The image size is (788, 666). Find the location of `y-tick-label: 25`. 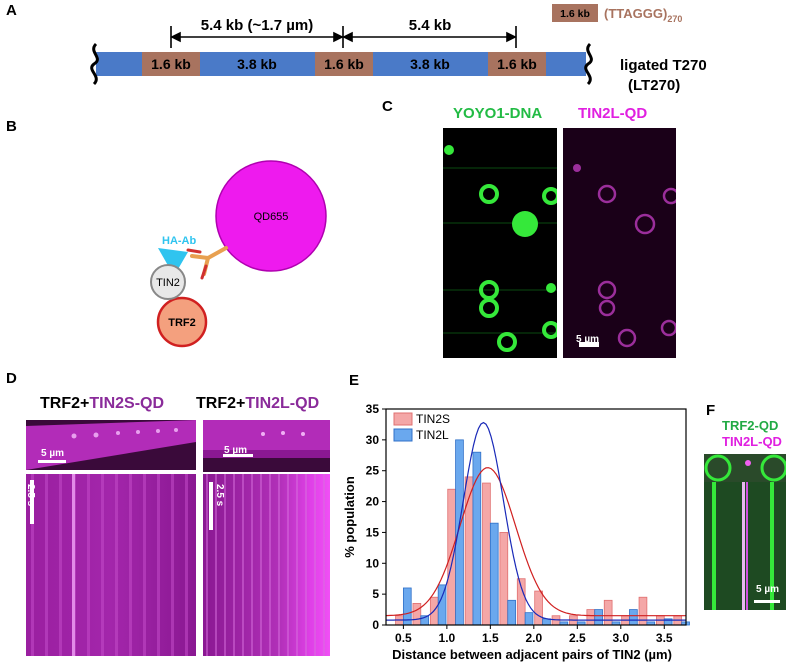

y-tick-label: 25 is located at coordinates (373, 471).